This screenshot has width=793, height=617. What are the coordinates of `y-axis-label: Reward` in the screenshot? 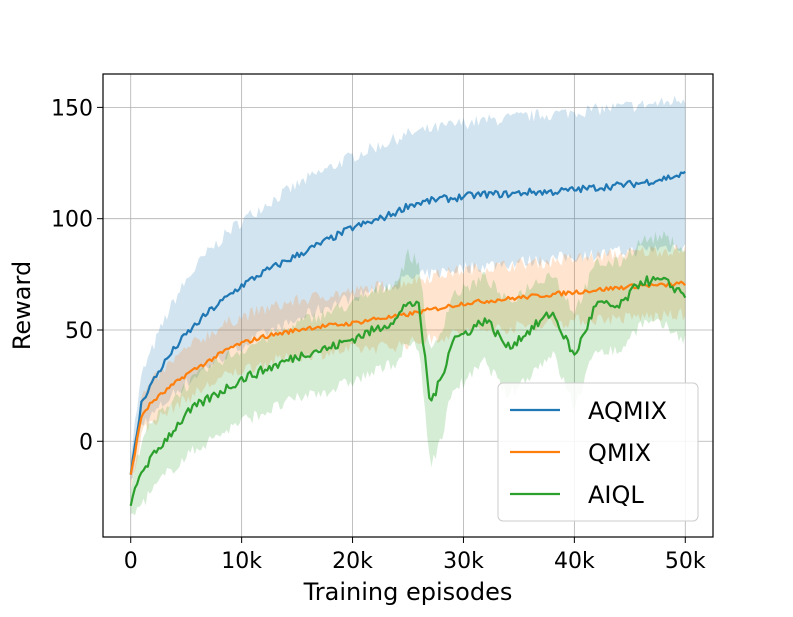 It's located at (22, 305).